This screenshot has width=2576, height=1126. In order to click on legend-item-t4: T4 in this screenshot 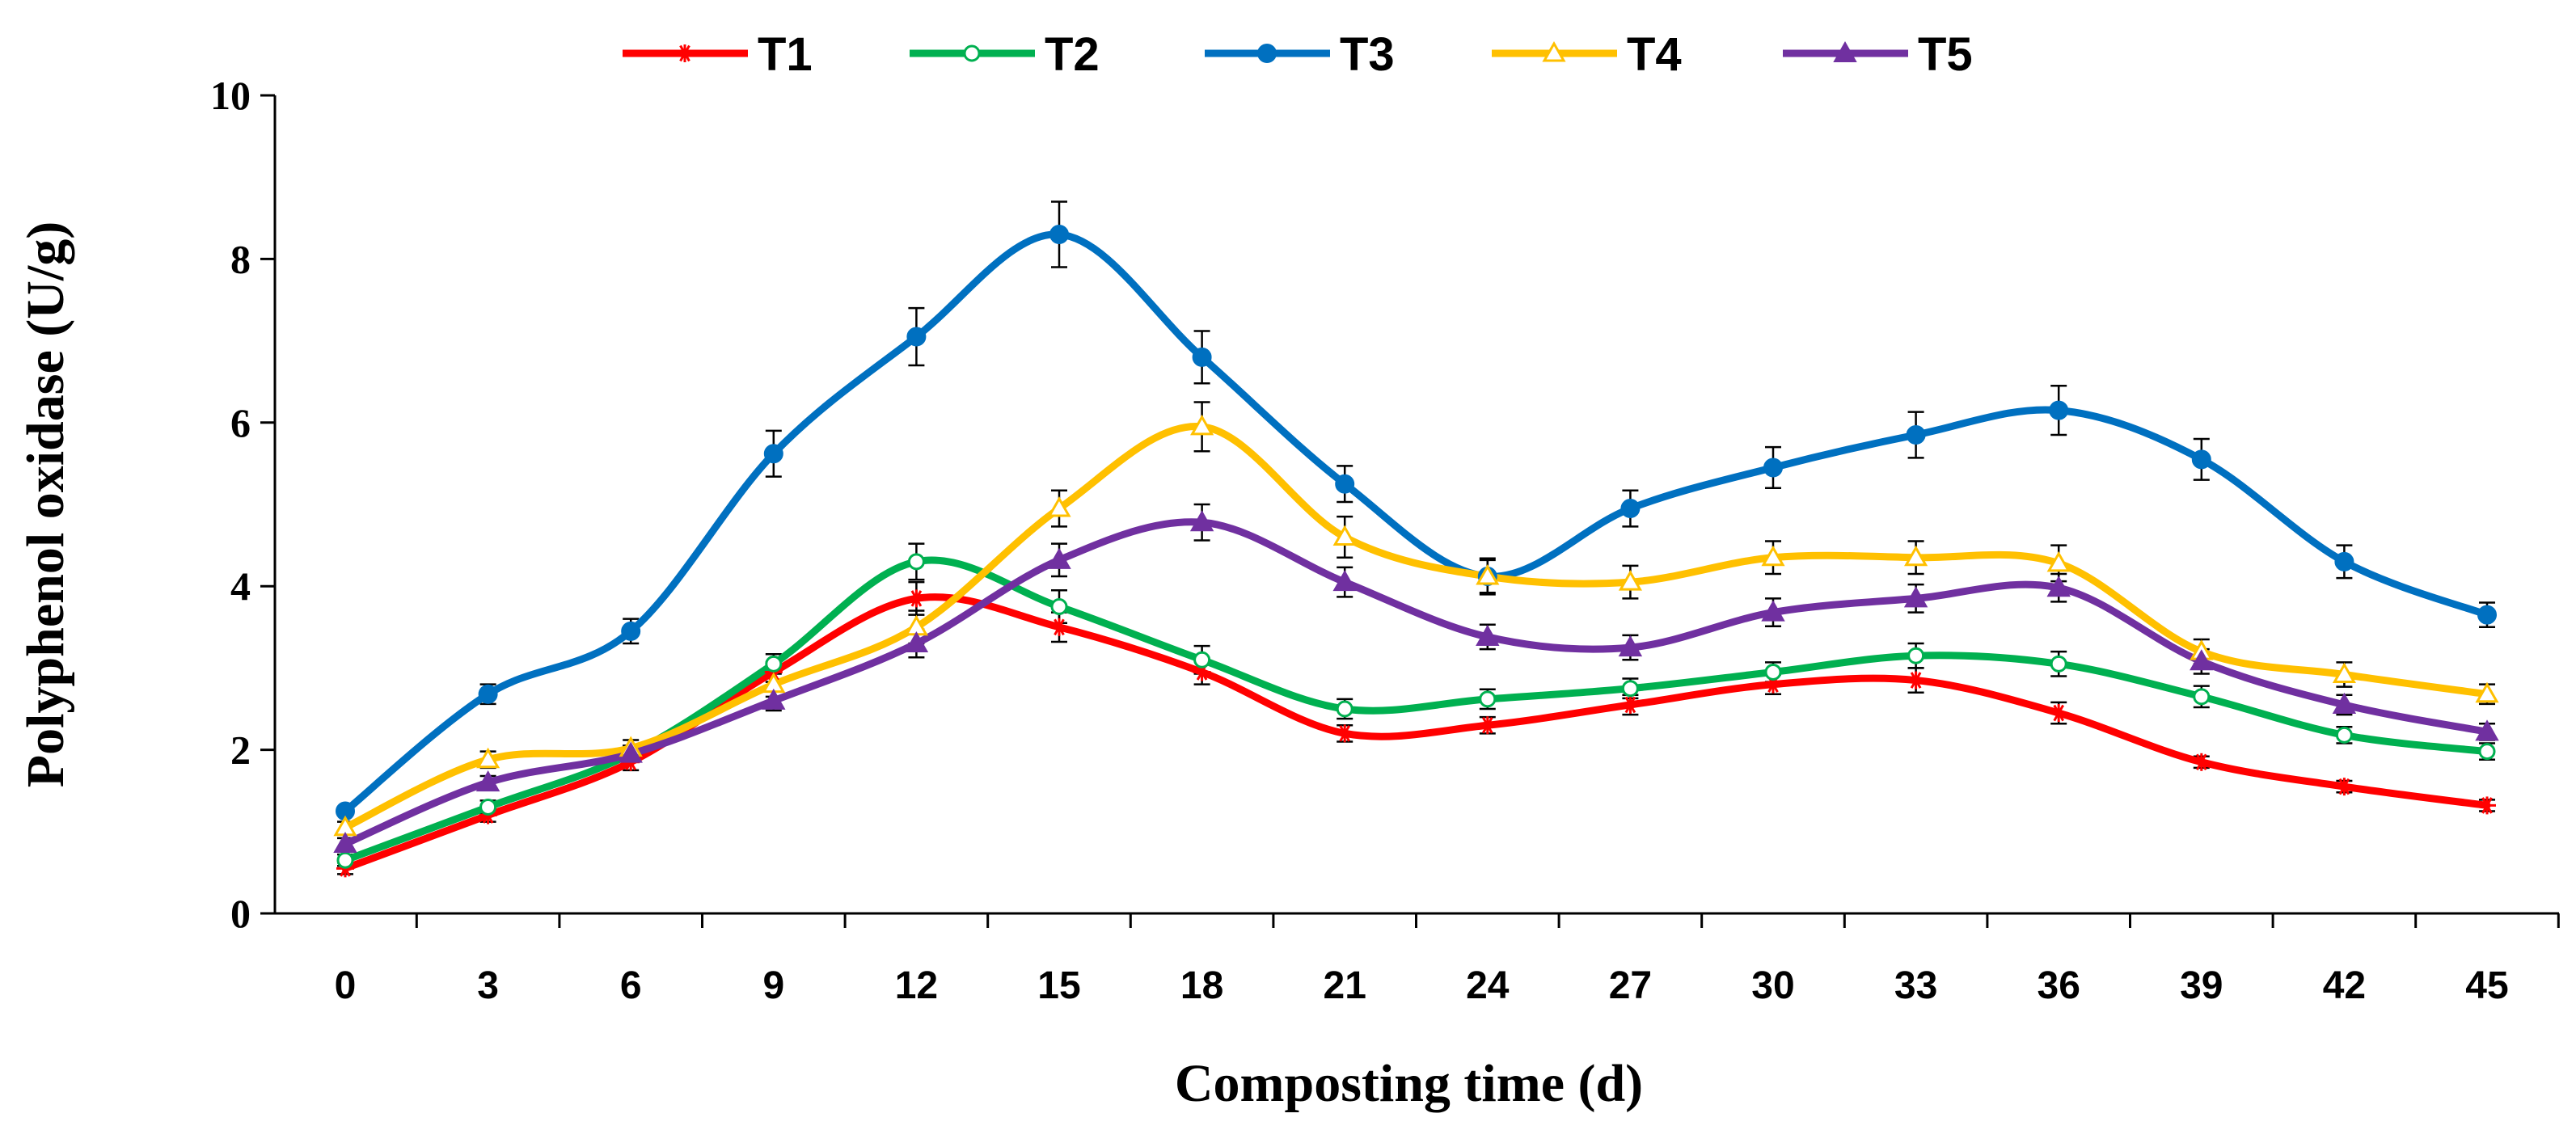, I will do `click(1587, 55)`.